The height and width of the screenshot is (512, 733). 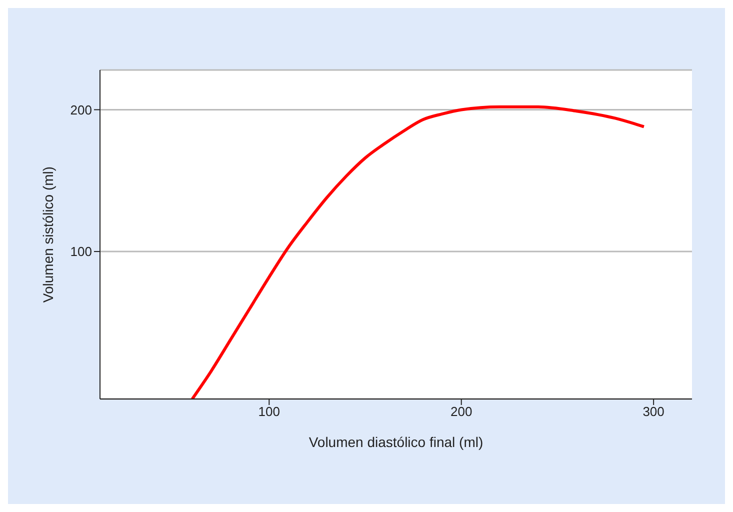 I want to click on x-axis-title: Volumen diastólico final (ml), so click(x=396, y=442).